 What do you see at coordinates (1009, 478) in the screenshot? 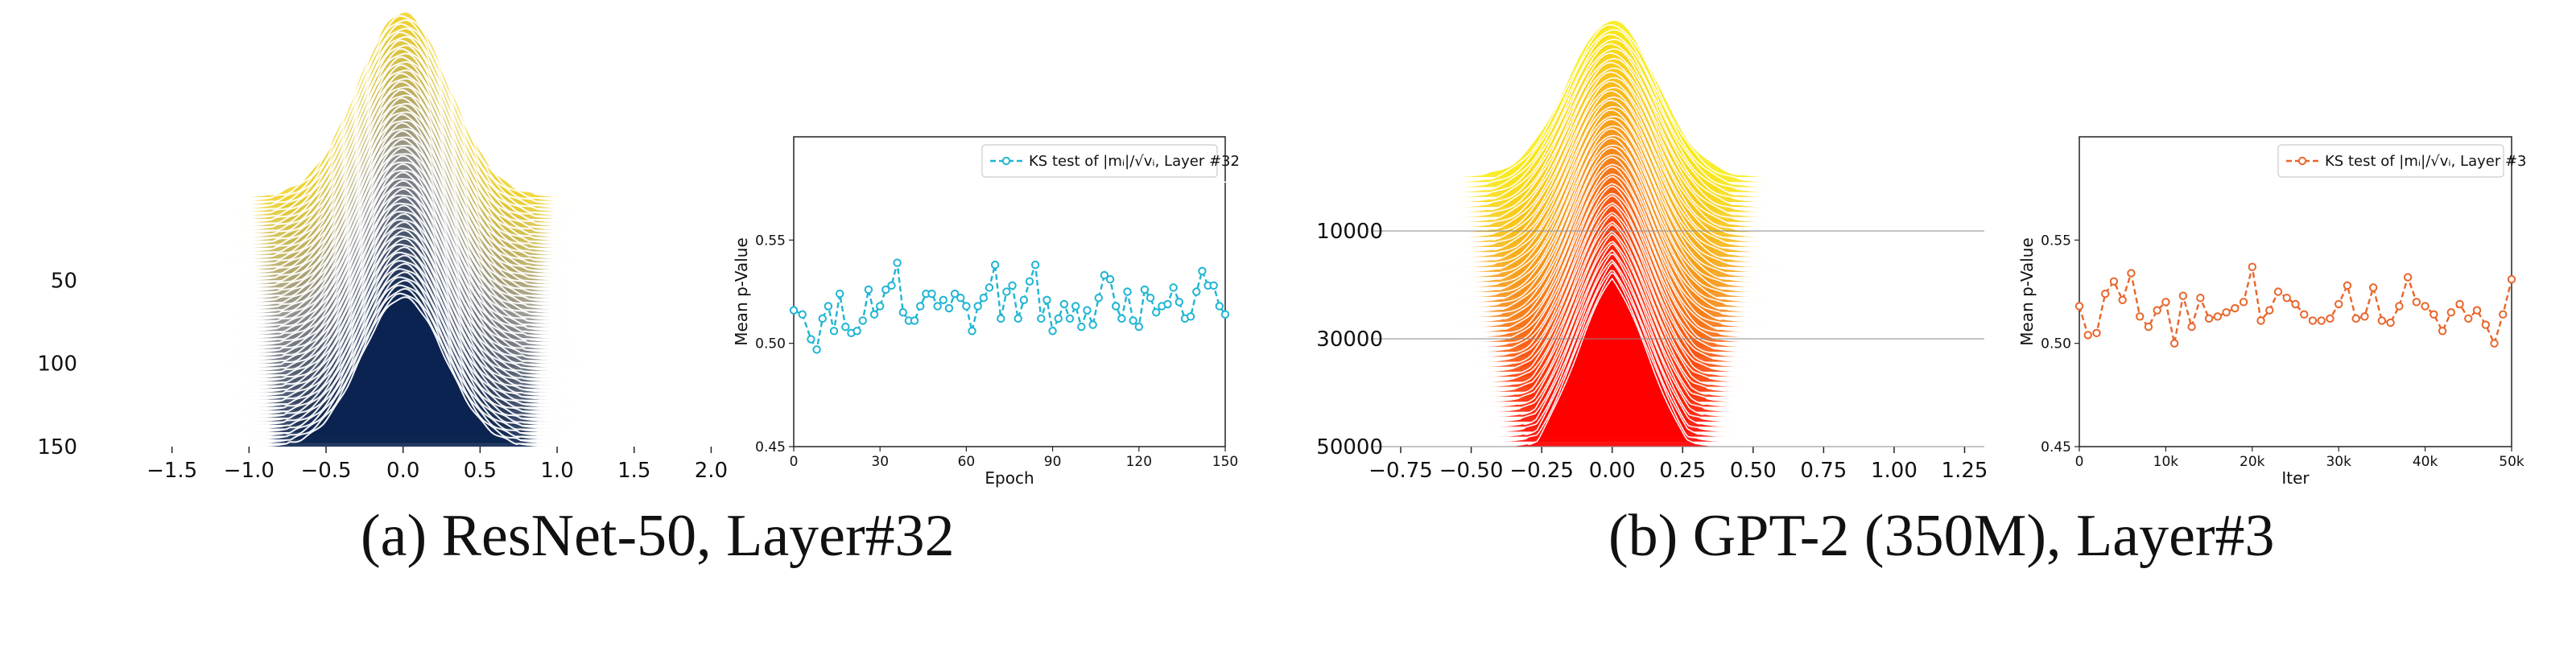
I see `x-axis-label: Epoch` at bounding box center [1009, 478].